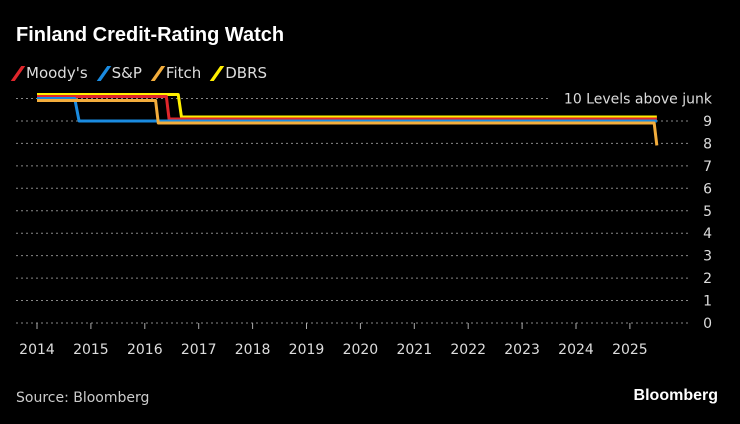 Image resolution: width=740 pixels, height=424 pixels. I want to click on series-line-sp, so click(347, 110).